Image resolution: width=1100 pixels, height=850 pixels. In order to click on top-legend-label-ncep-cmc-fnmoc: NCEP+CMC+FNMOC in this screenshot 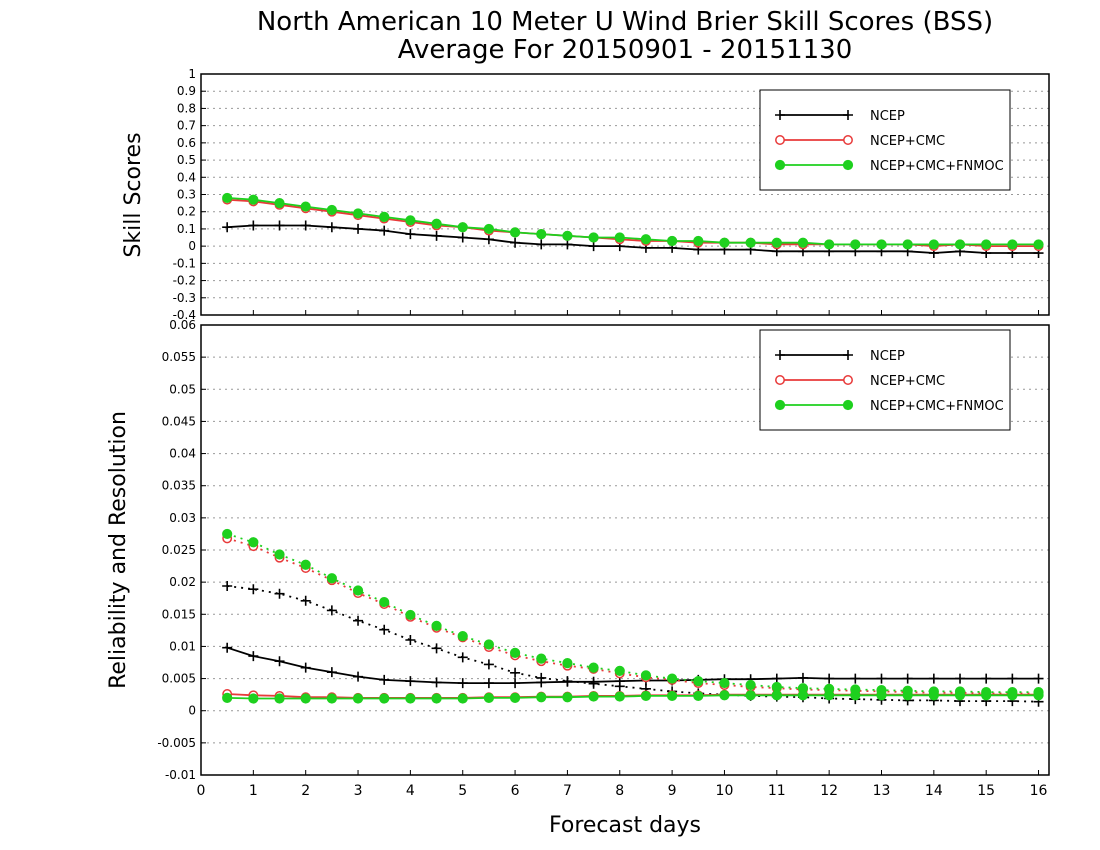, I will do `click(937, 166)`.